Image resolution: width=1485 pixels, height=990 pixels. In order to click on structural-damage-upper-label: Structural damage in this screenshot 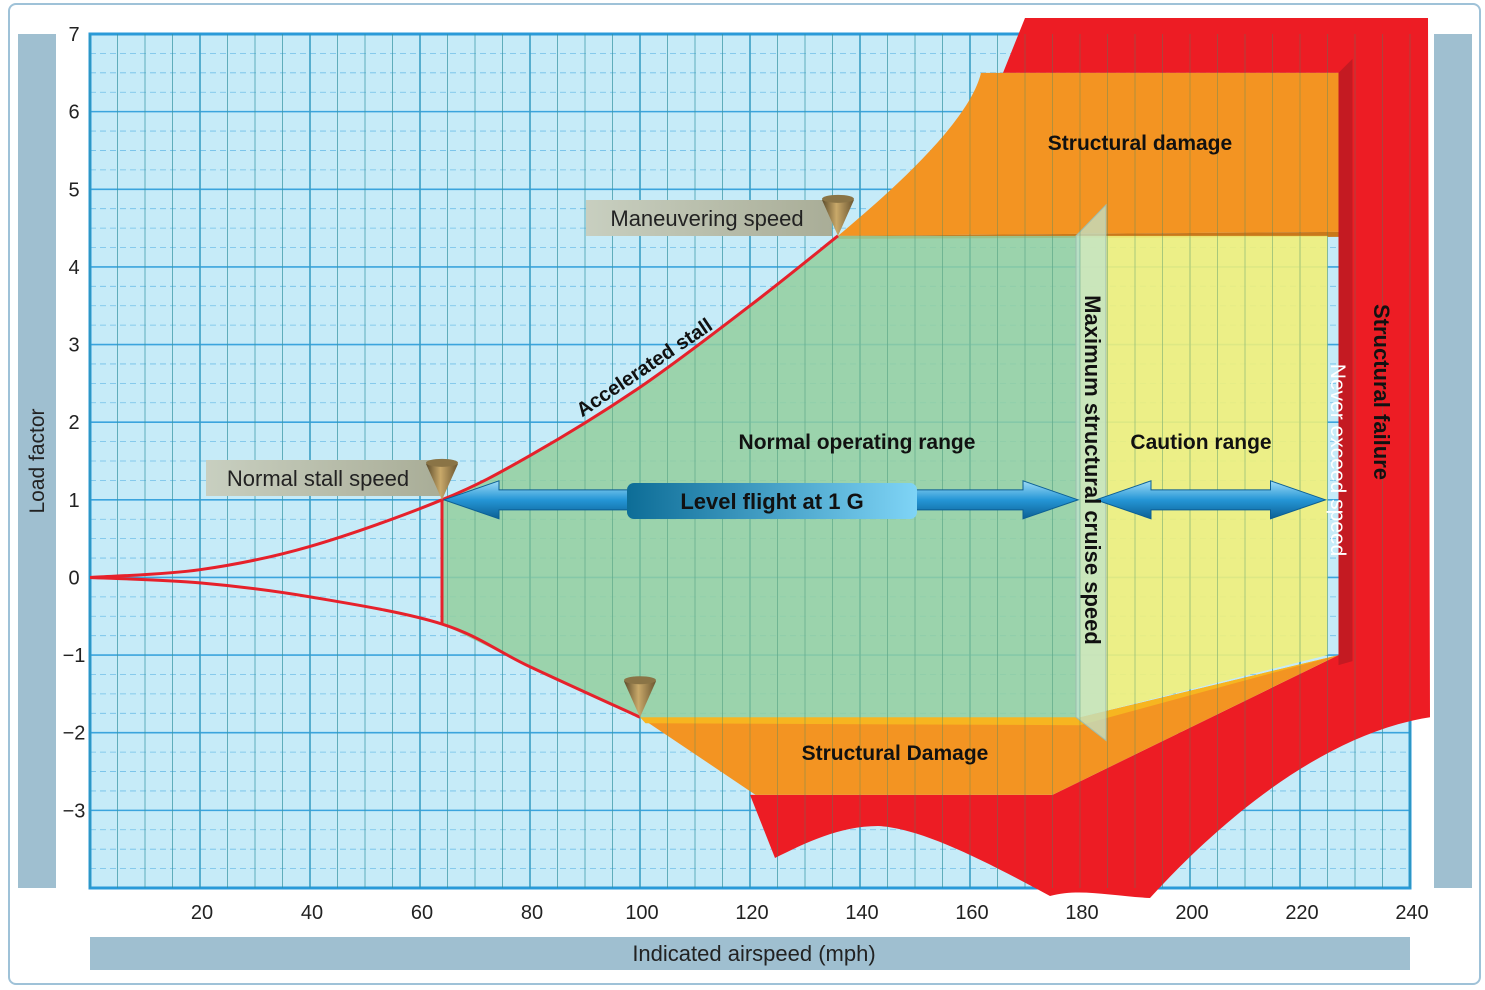, I will do `click(1140, 143)`.